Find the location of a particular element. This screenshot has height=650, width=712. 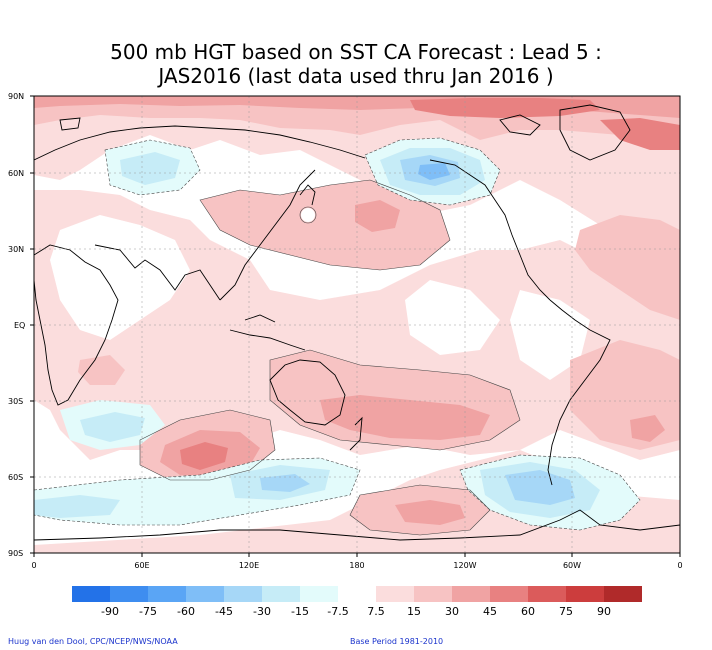

credit-text: Huug van den Dool, CPC/NCEP/NWS/NOAA is located at coordinates (93, 641).